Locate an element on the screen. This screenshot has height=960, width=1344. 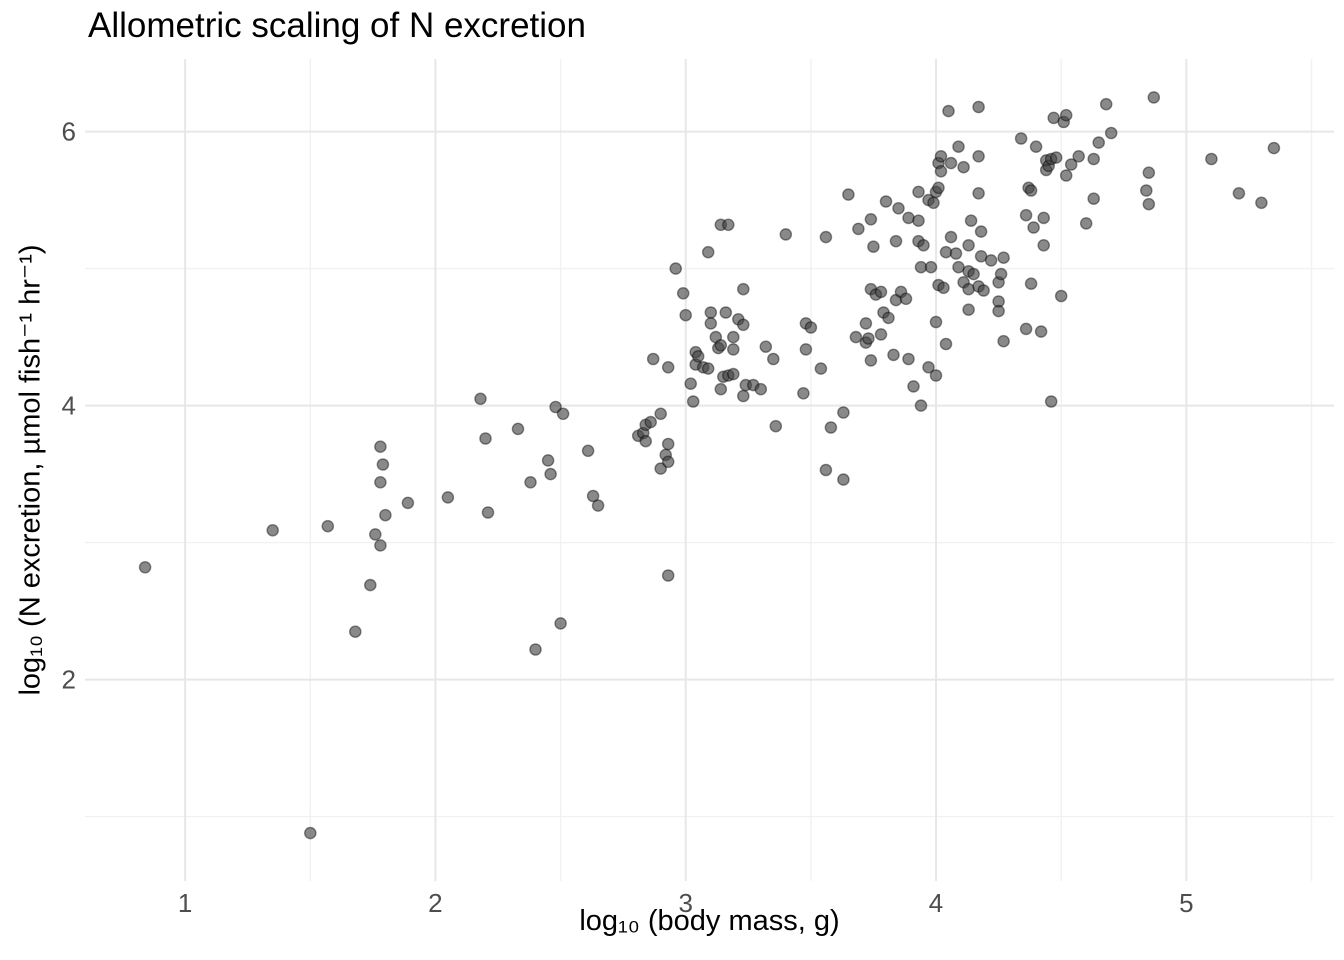
x-tick-label: 1 is located at coordinates (185, 903).